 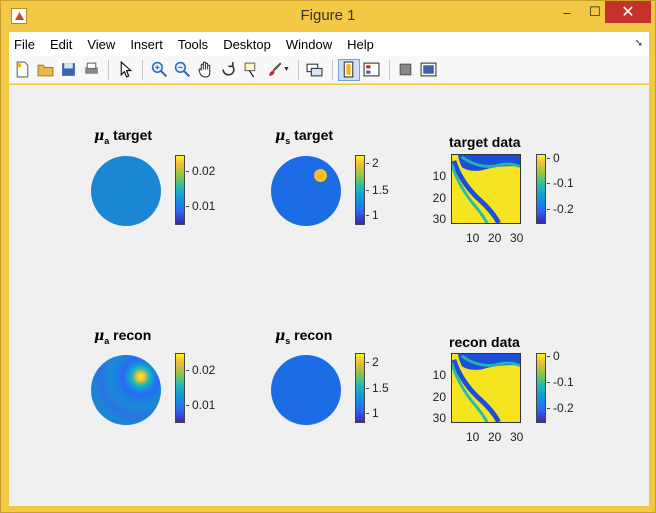 What do you see at coordinates (247, 44) in the screenshot?
I see `menu-desktop: Desktop` at bounding box center [247, 44].